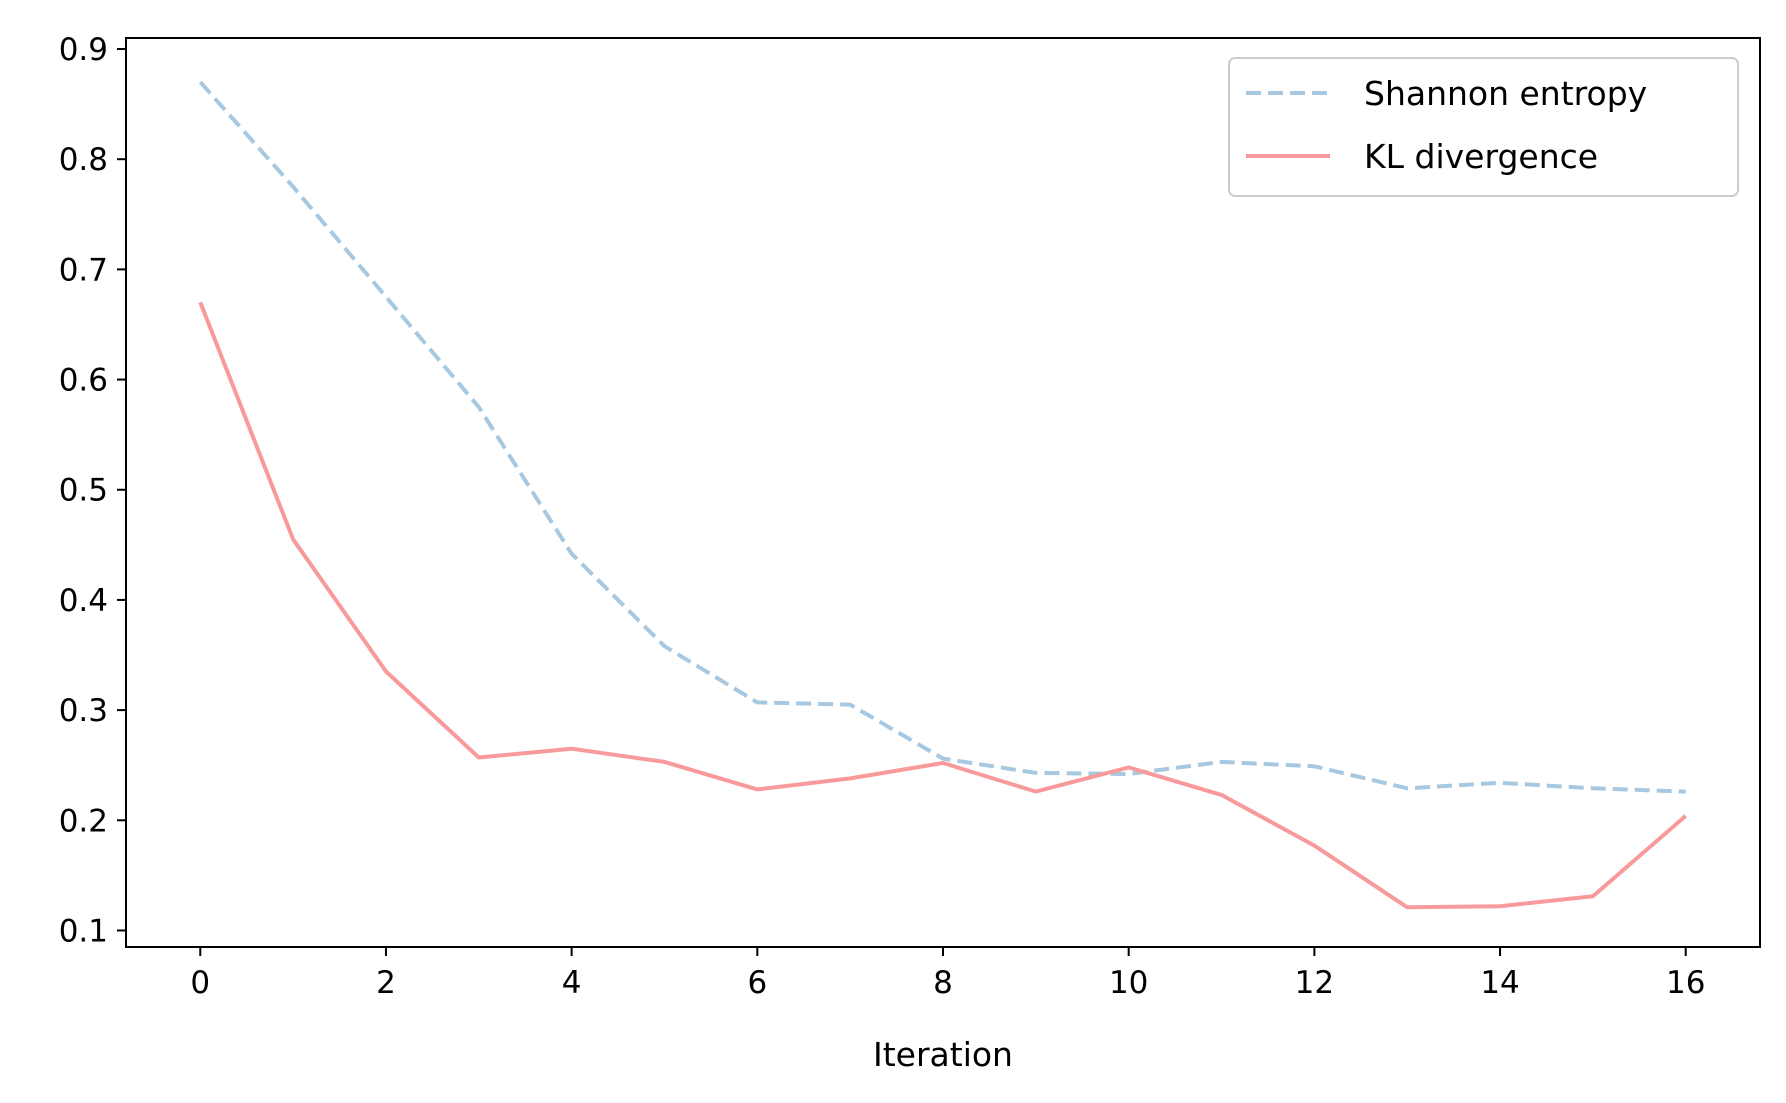  Describe the element at coordinates (1499, 983) in the screenshot. I see `x-tick-label-14: 14` at that location.